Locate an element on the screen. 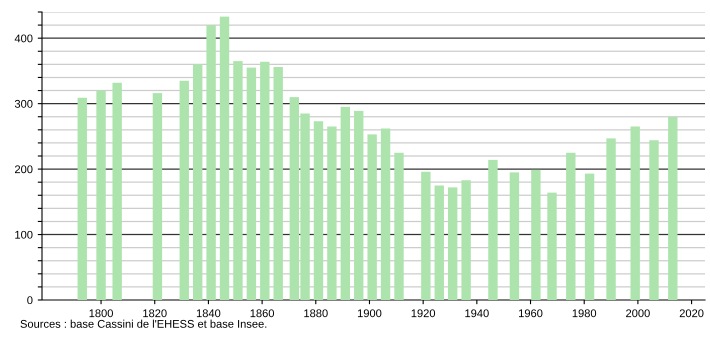 The height and width of the screenshot is (340, 710). x-tick-label: 1980 is located at coordinates (584, 313).